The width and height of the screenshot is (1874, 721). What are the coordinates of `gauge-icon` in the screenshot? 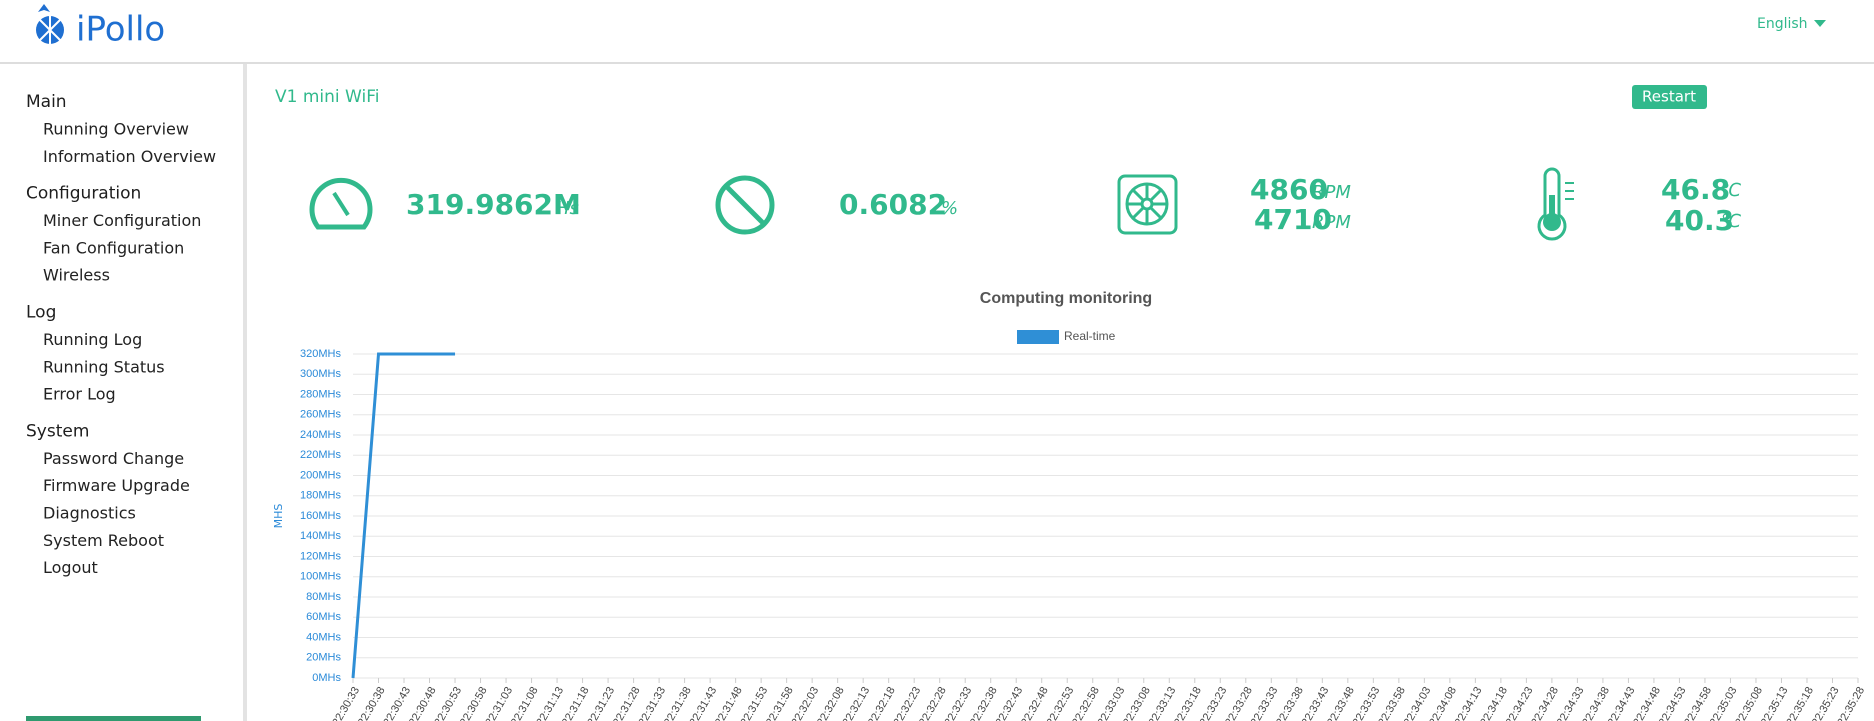 It's located at (341, 203).